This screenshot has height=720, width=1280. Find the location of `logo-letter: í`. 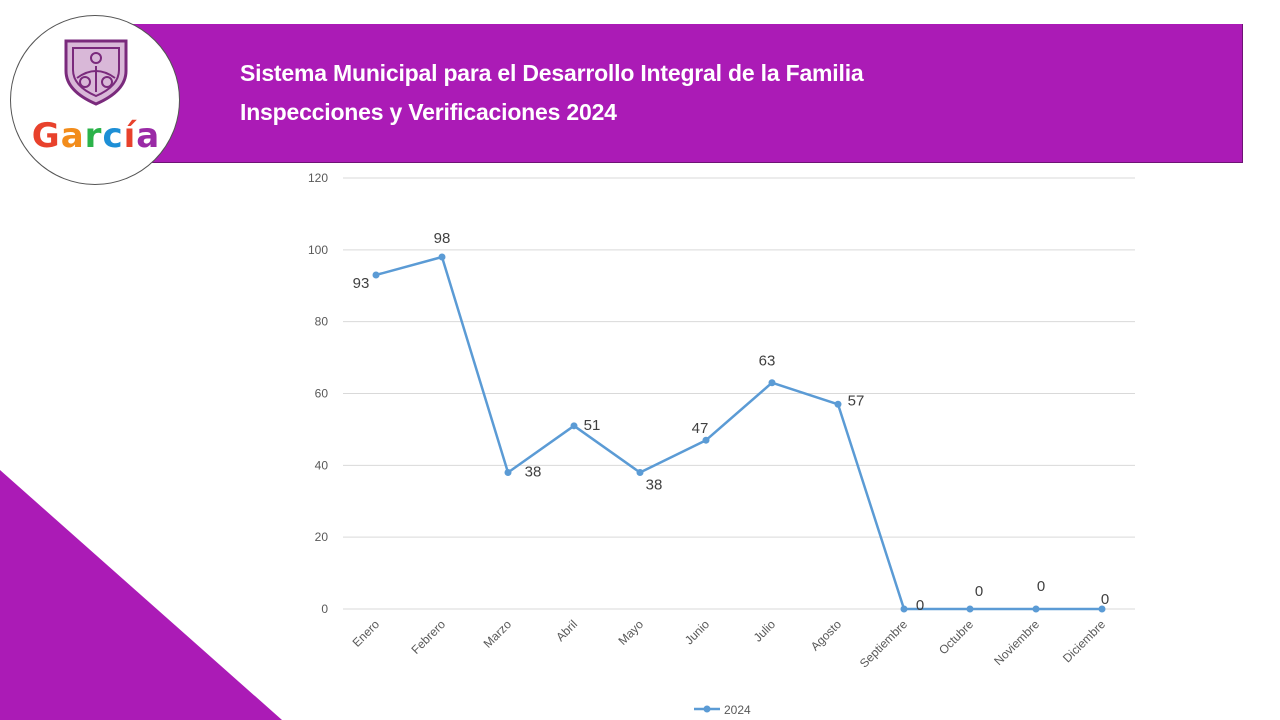

logo-letter: í is located at coordinates (130, 136).